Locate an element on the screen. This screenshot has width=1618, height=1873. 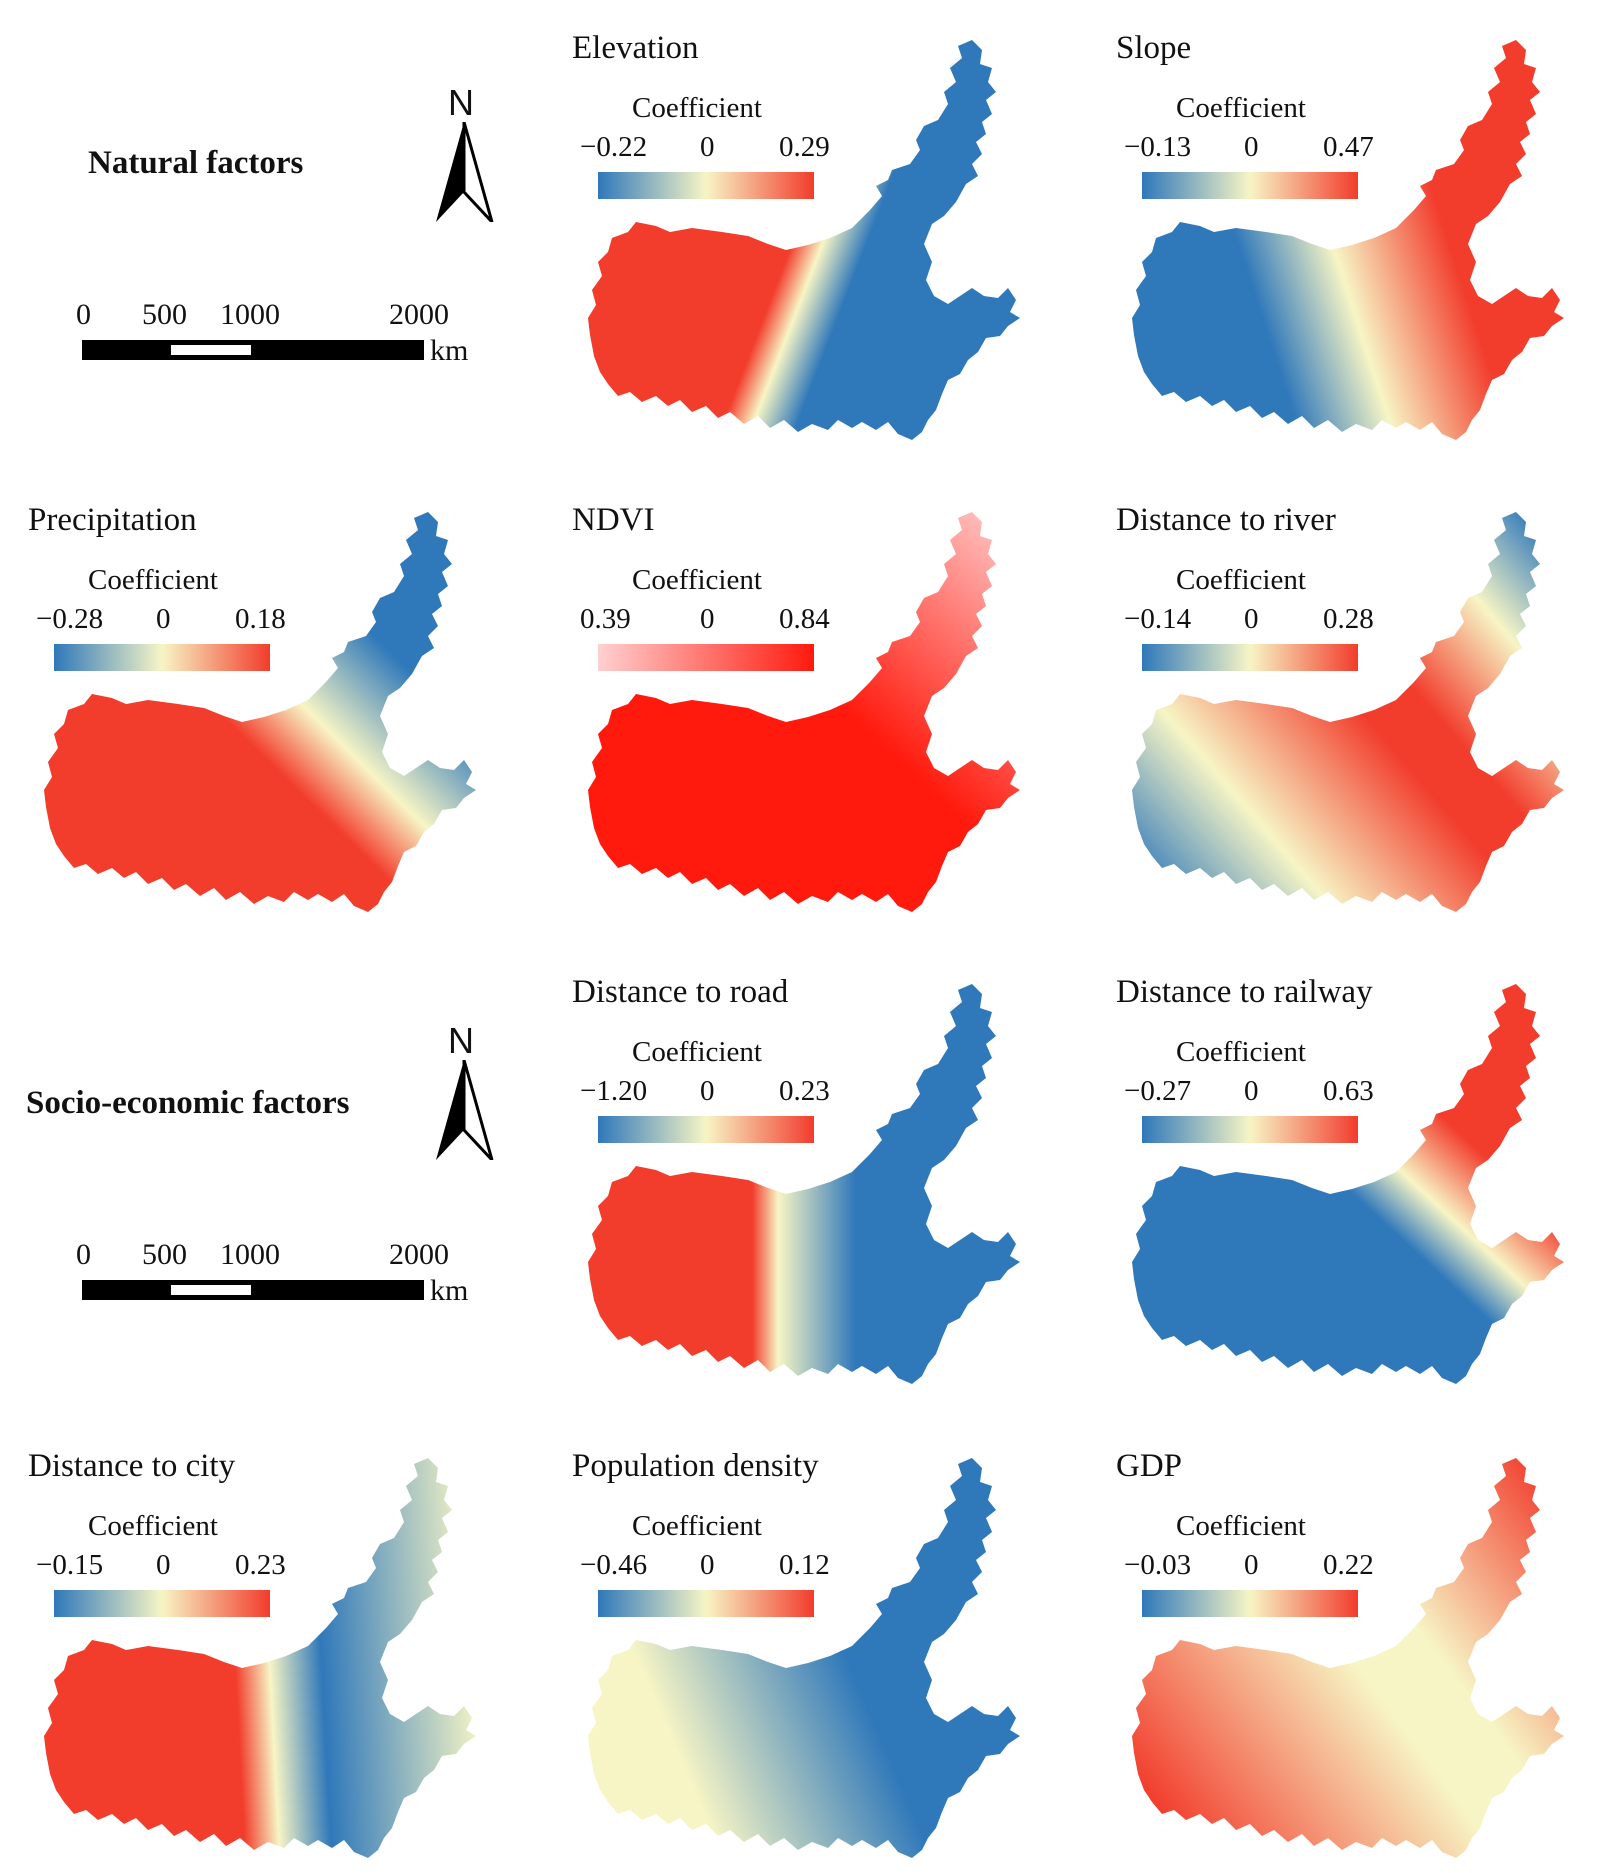
section-title-natural: Natural factors is located at coordinates (196, 163).